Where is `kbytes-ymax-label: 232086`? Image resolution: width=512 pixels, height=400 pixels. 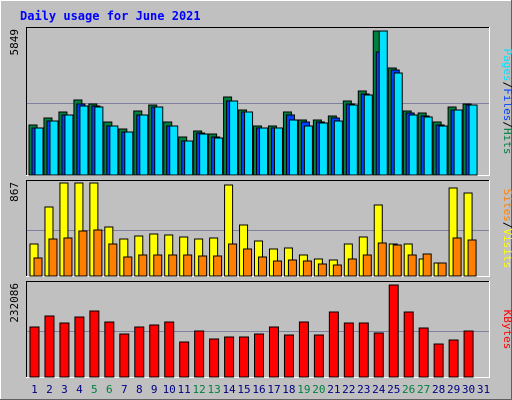 kbytes-ymax-label: 232086 is located at coordinates (14, 303).